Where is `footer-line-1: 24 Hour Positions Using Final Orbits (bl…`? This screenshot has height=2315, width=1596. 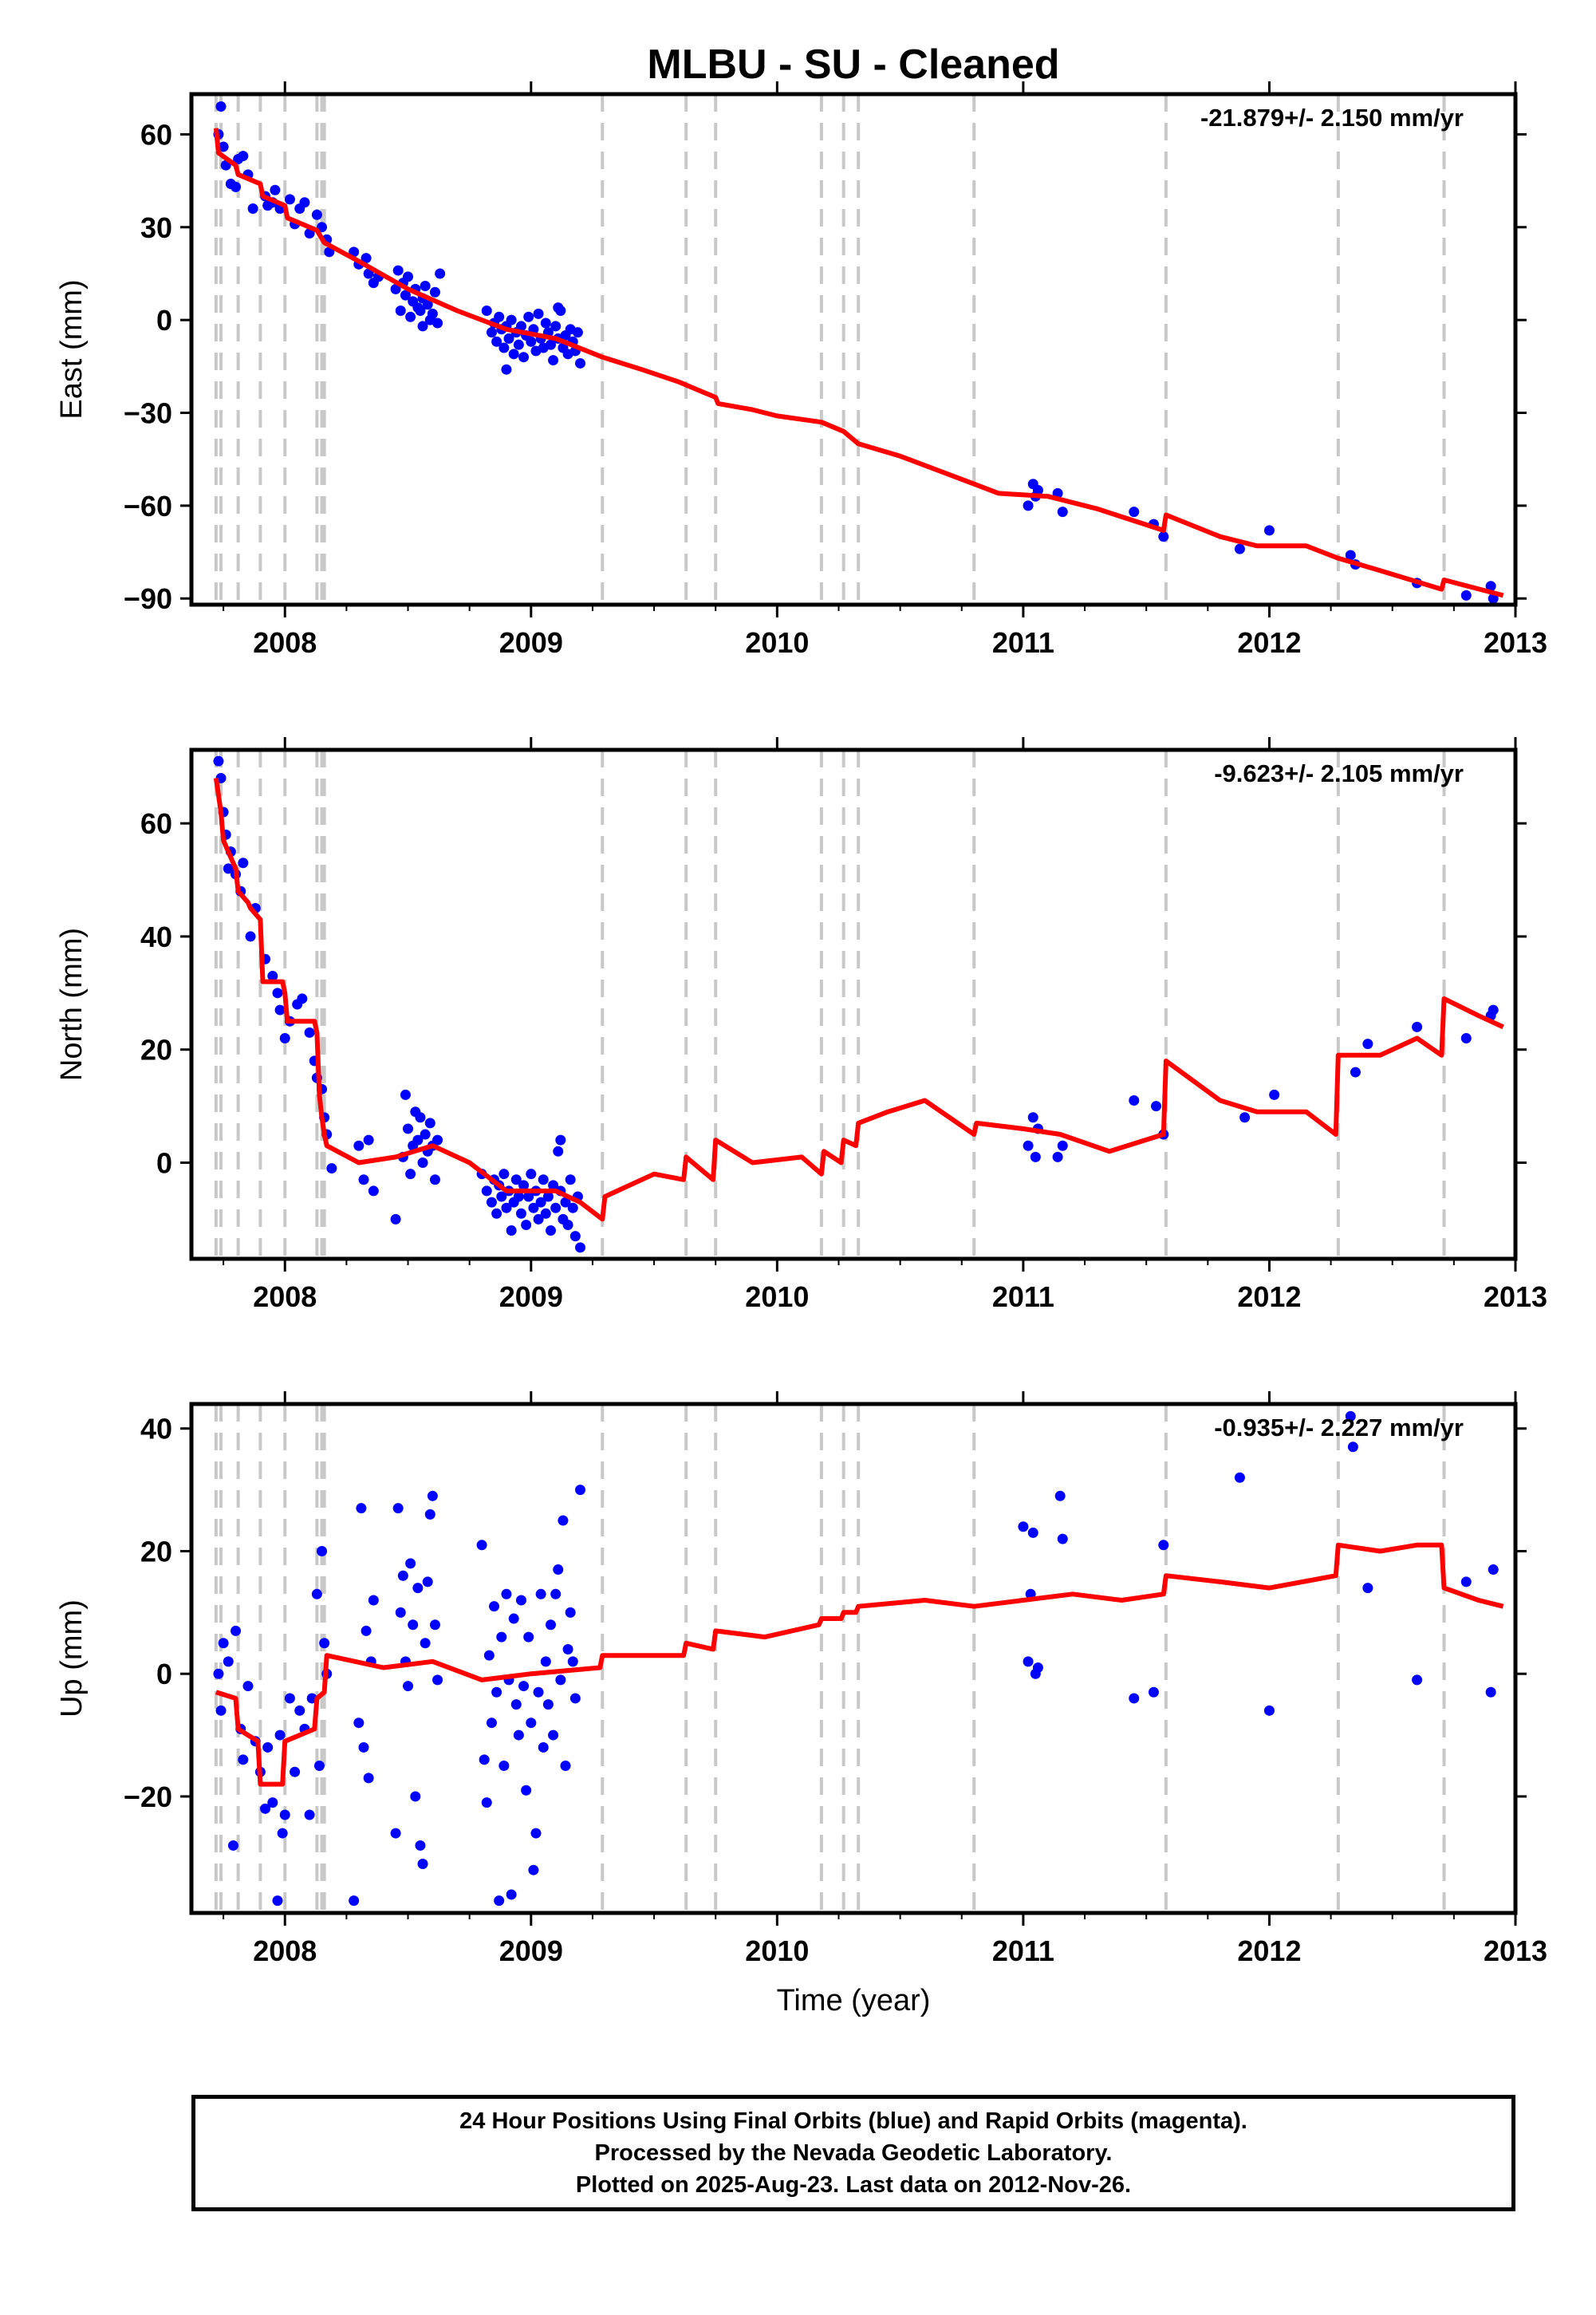
footer-line-1: 24 Hour Positions Using Final Orbits (bl… is located at coordinates (853, 2121).